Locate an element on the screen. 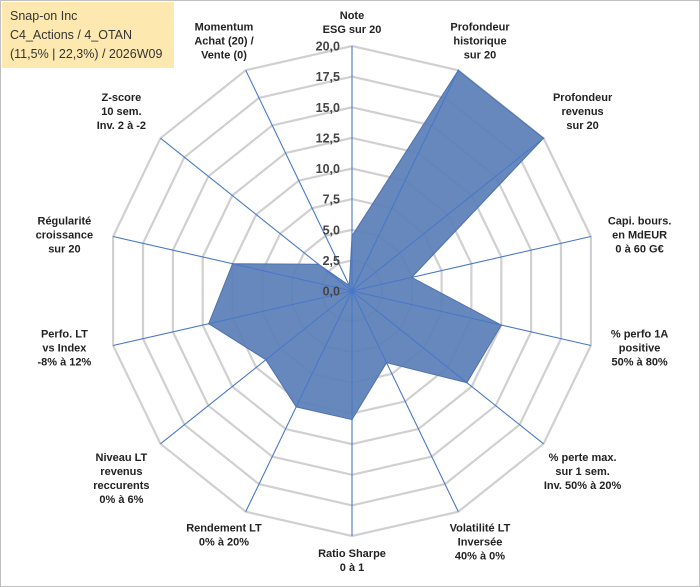 The image size is (700, 587). axis-label-line: en MdEUR is located at coordinates (639, 235).